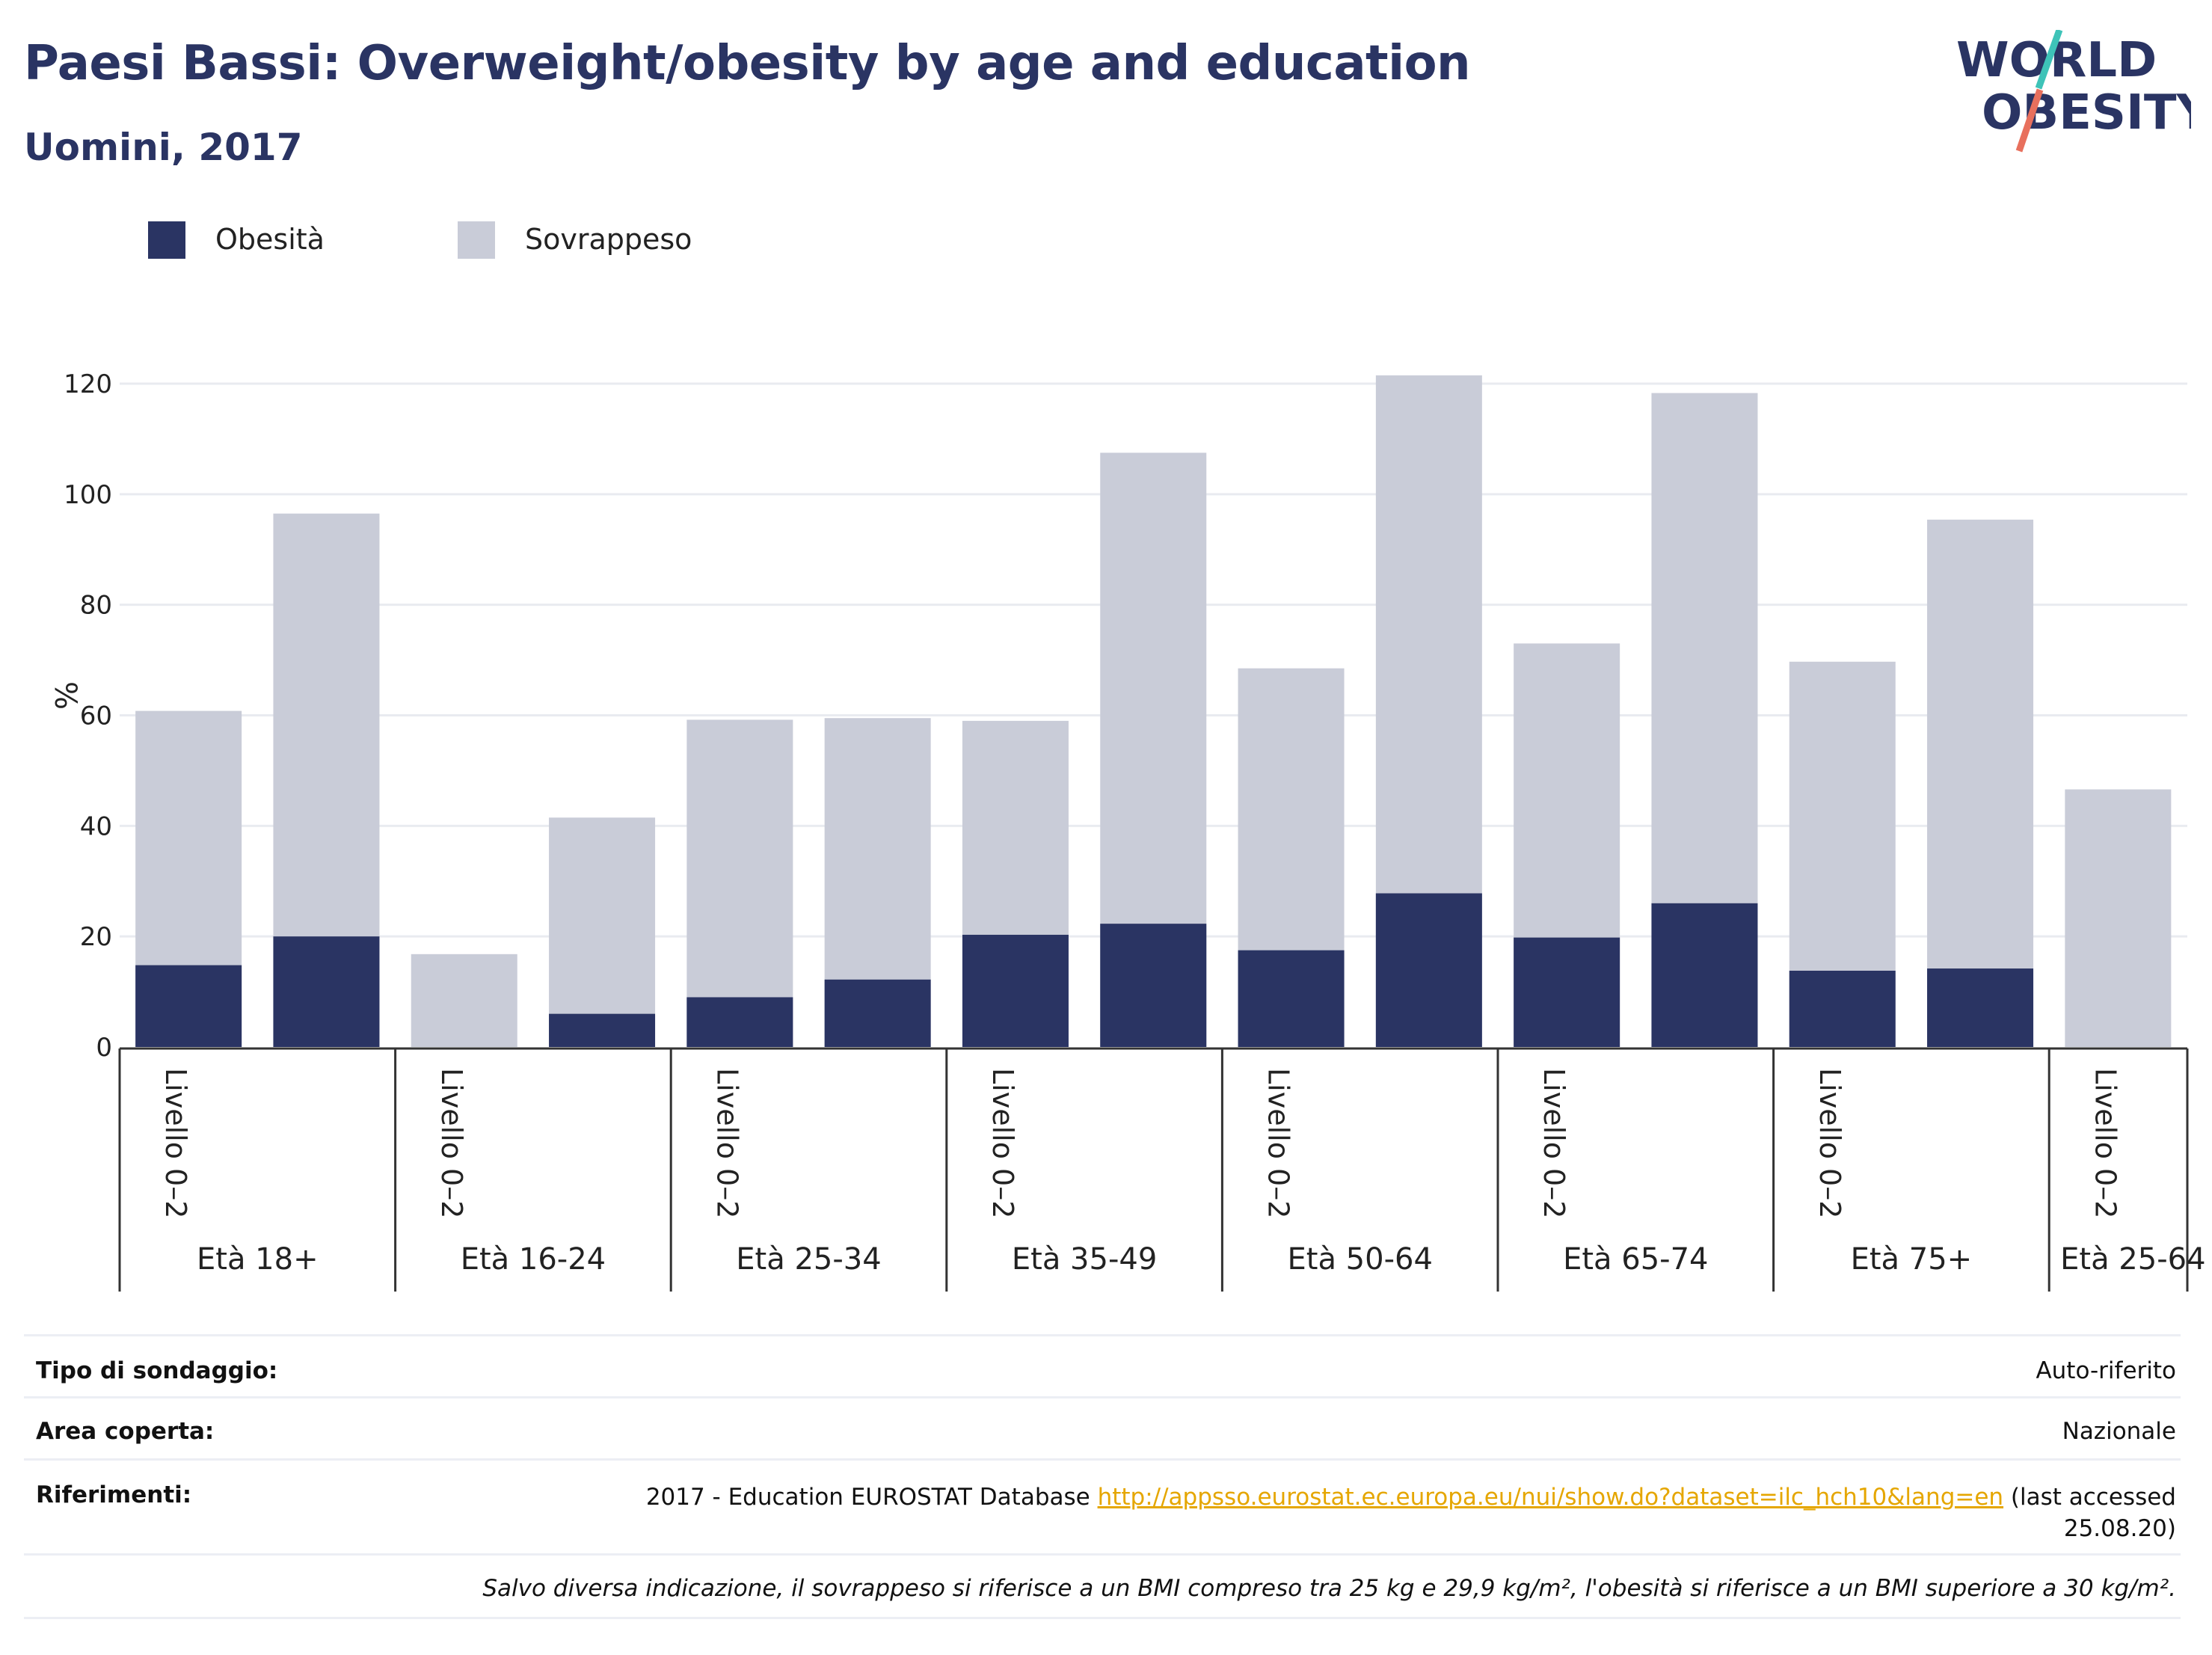 This screenshot has width=2212, height=1655. Describe the element at coordinates (65, 695) in the screenshot. I see `y-axis-title: %` at that location.